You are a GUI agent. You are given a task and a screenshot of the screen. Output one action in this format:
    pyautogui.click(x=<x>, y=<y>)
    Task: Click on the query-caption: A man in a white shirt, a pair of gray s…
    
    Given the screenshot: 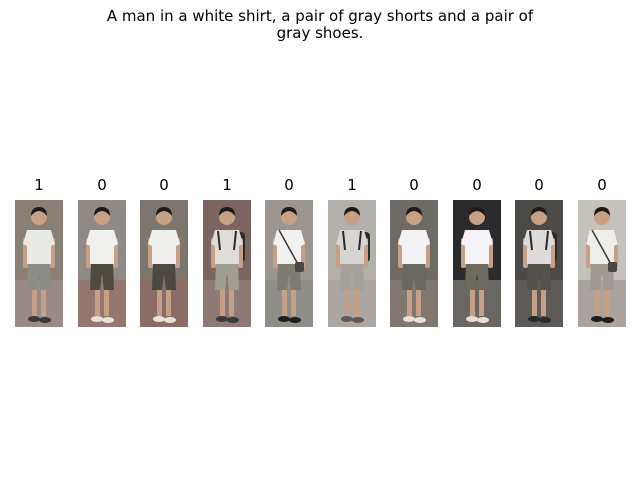 What is the action you would take?
    pyautogui.click(x=320, y=25)
    